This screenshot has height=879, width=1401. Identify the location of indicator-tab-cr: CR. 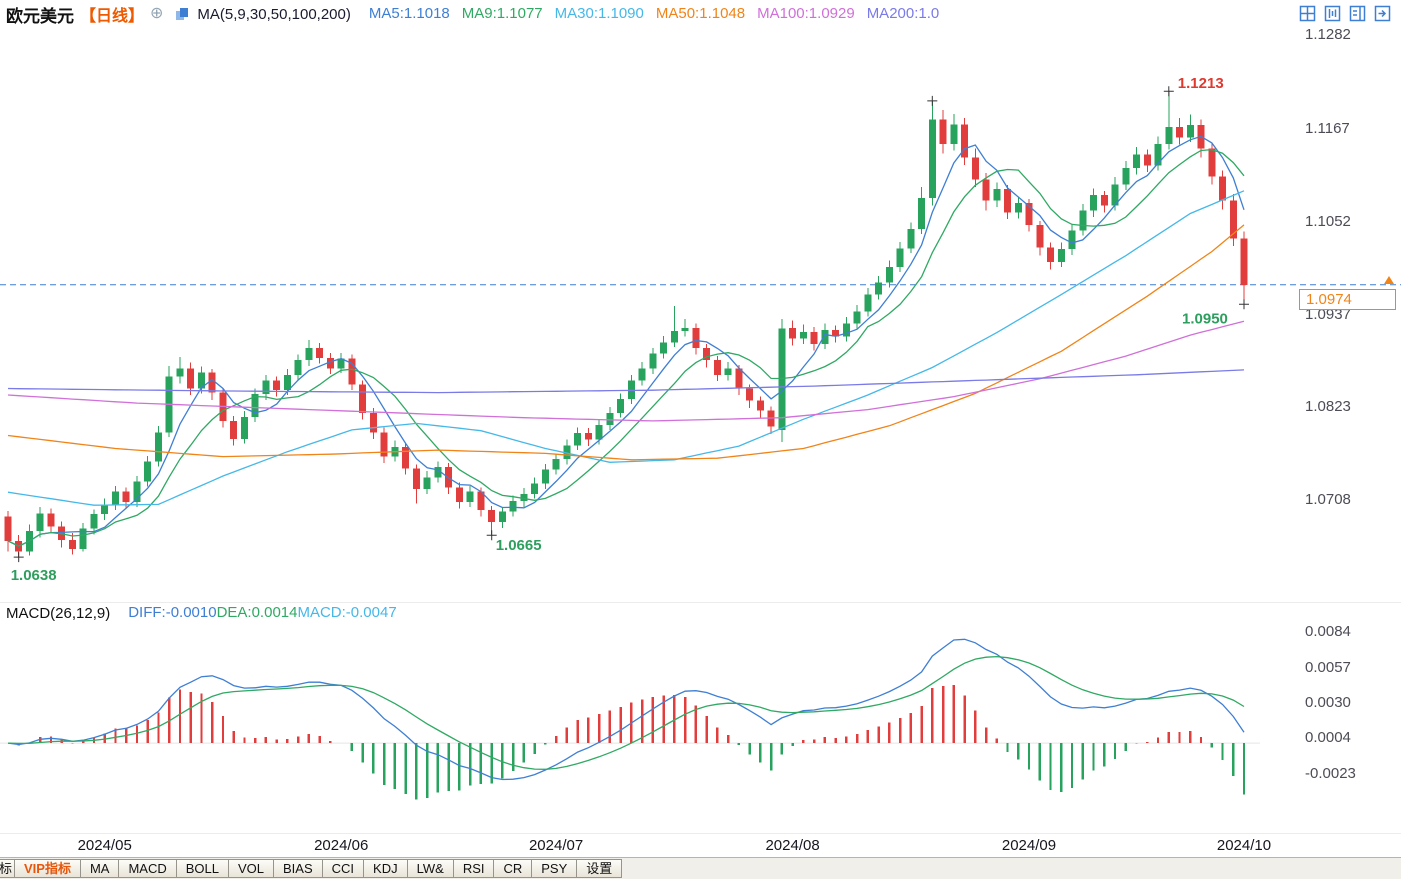
(513, 868).